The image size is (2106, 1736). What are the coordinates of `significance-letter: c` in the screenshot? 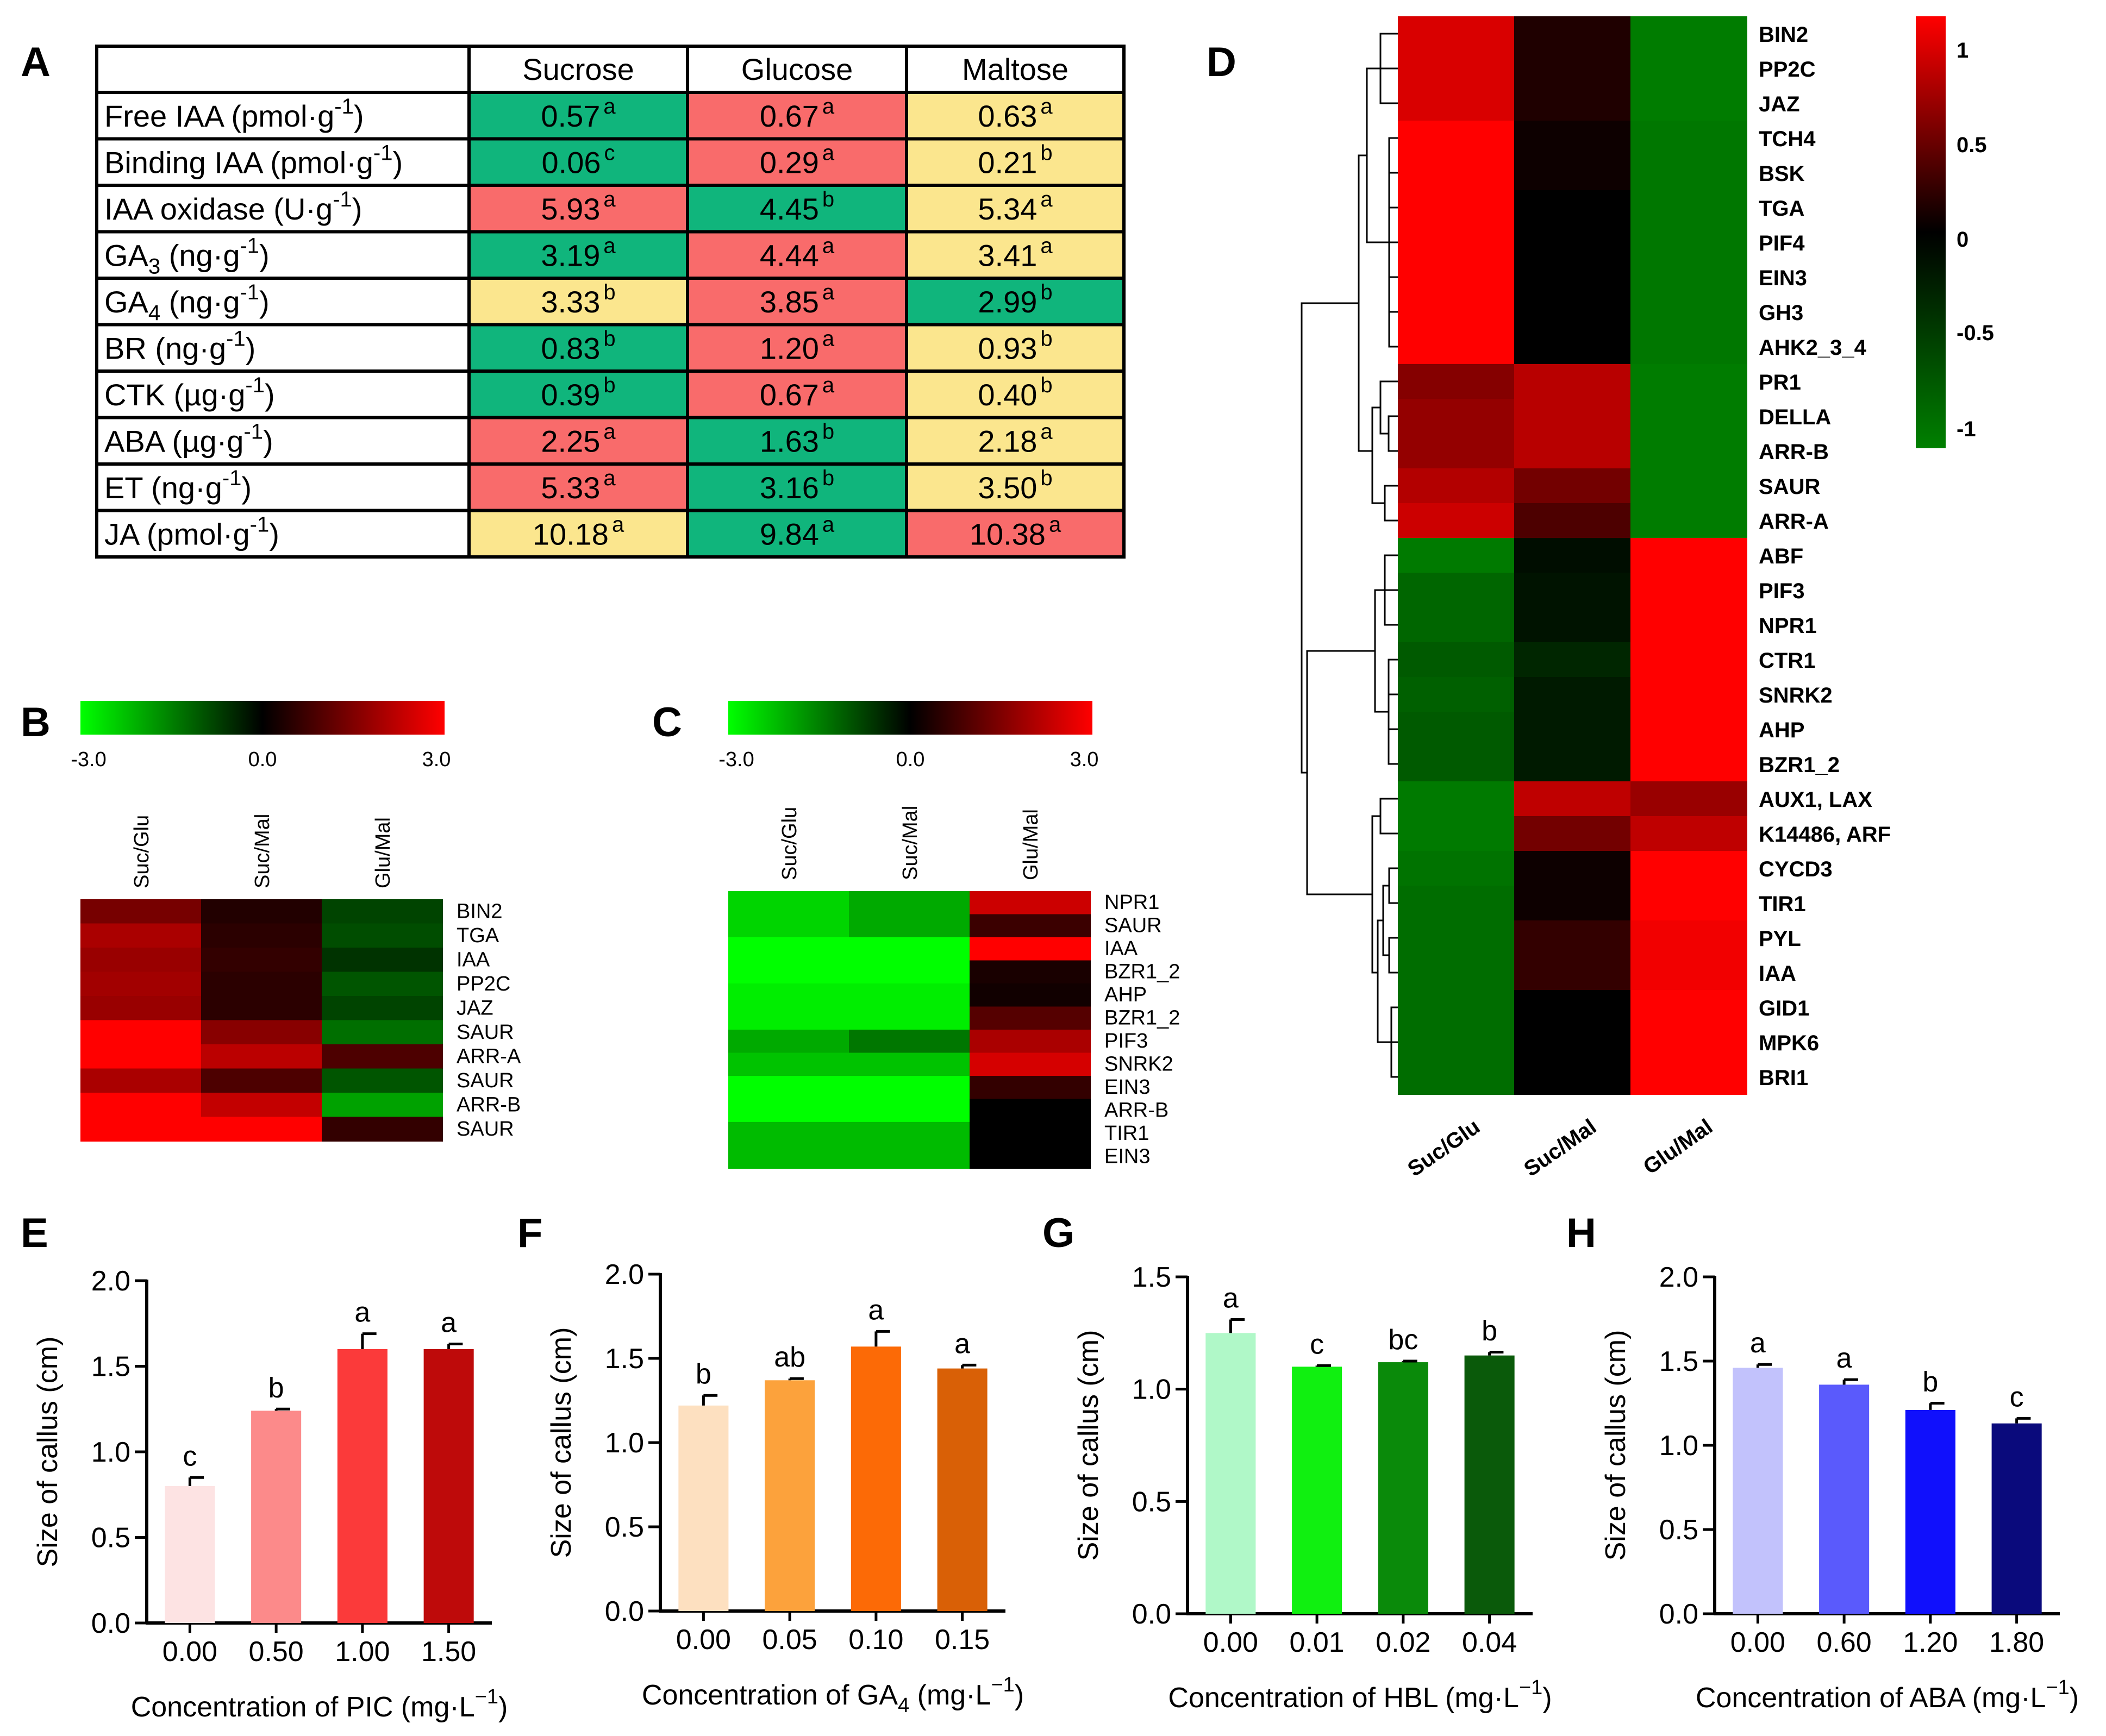 It's located at (1317, 1344).